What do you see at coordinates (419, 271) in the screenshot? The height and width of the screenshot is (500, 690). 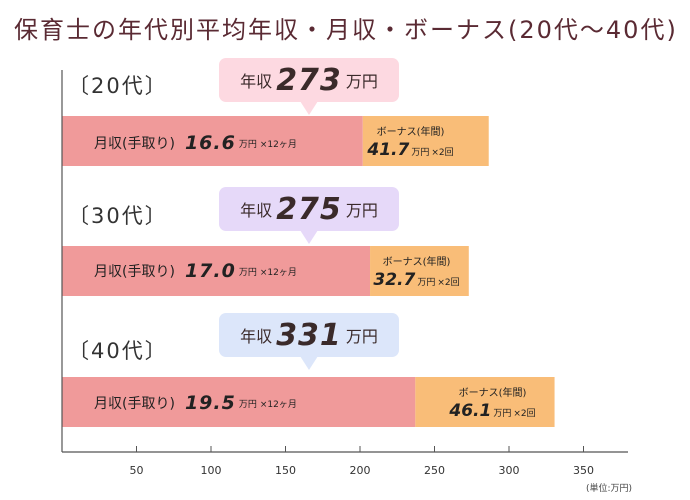 I see `bar-bonus-30s` at bounding box center [419, 271].